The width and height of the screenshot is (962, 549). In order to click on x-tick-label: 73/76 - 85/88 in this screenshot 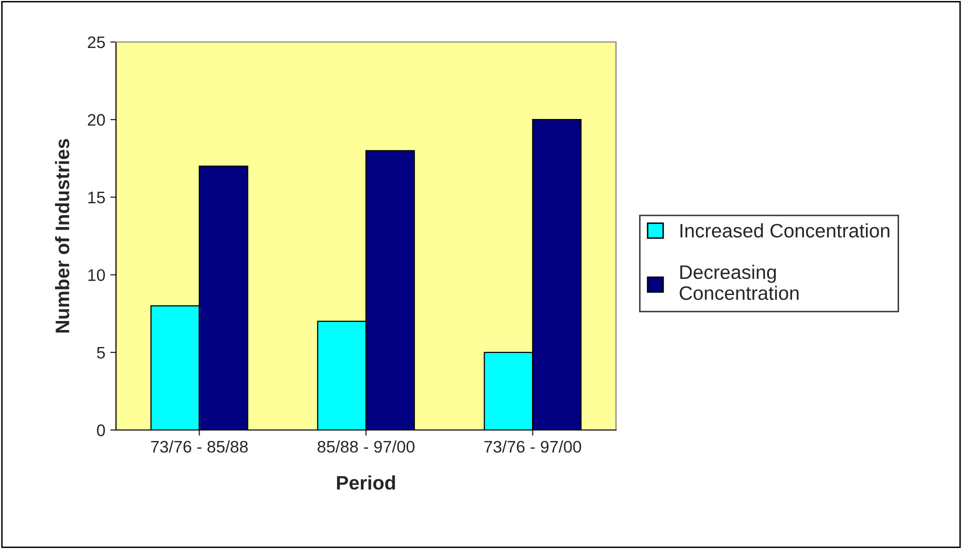, I will do `click(199, 446)`.